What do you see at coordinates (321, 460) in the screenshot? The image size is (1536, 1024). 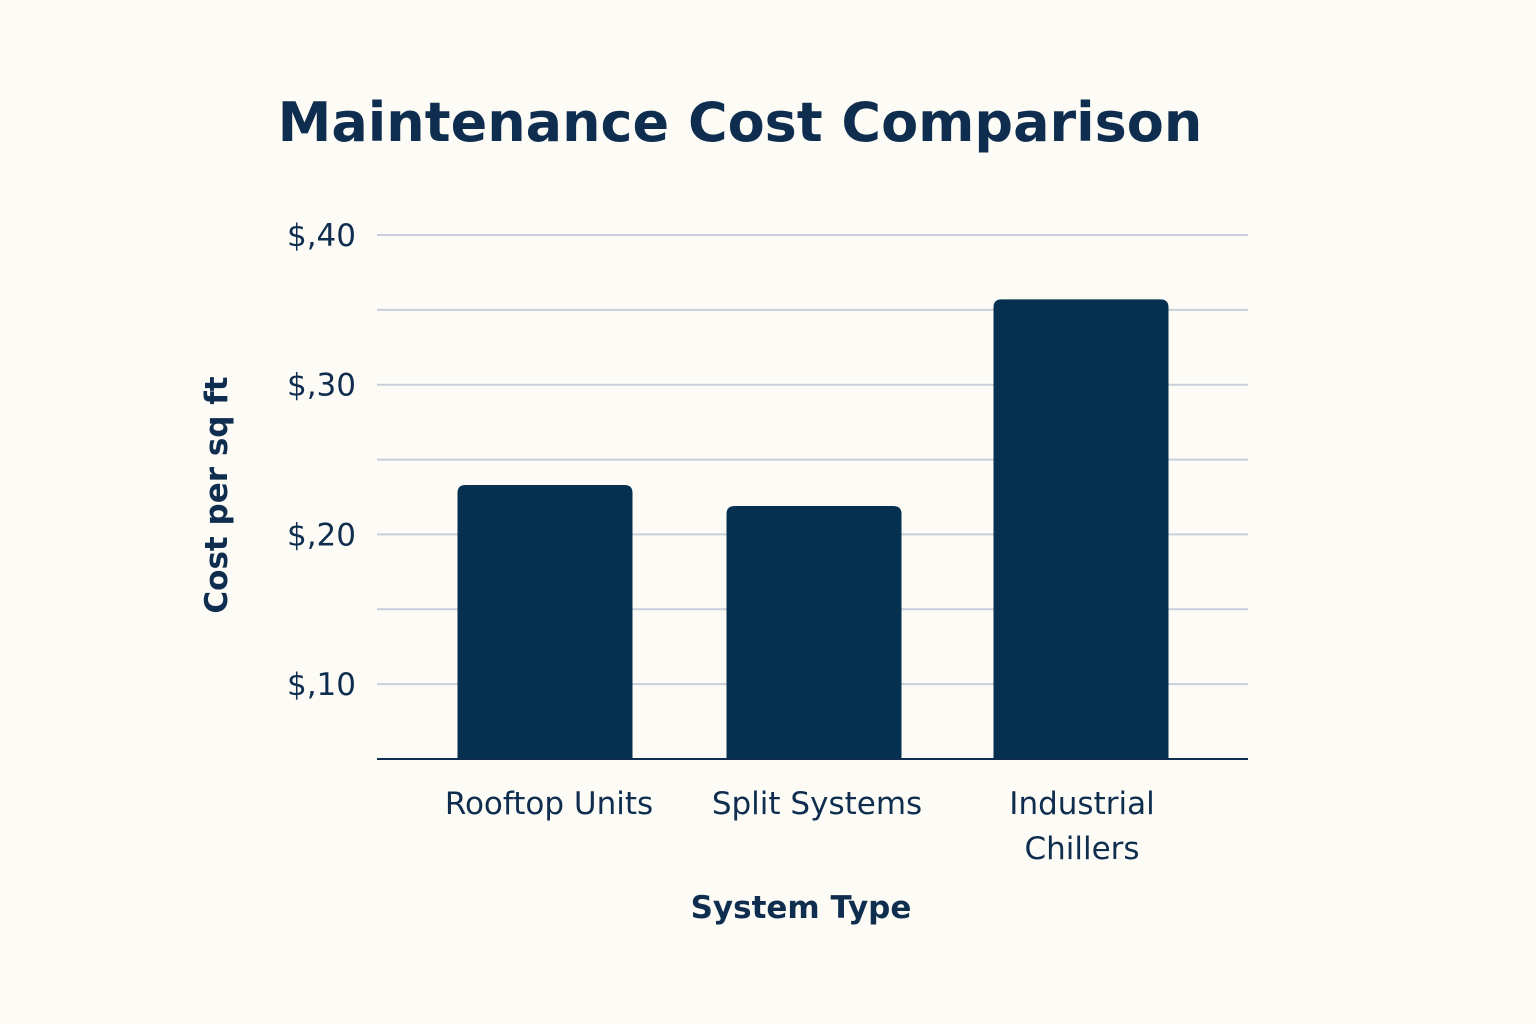 I see `y-tick-labels: $,40 $,30 $,20 $,10` at bounding box center [321, 460].